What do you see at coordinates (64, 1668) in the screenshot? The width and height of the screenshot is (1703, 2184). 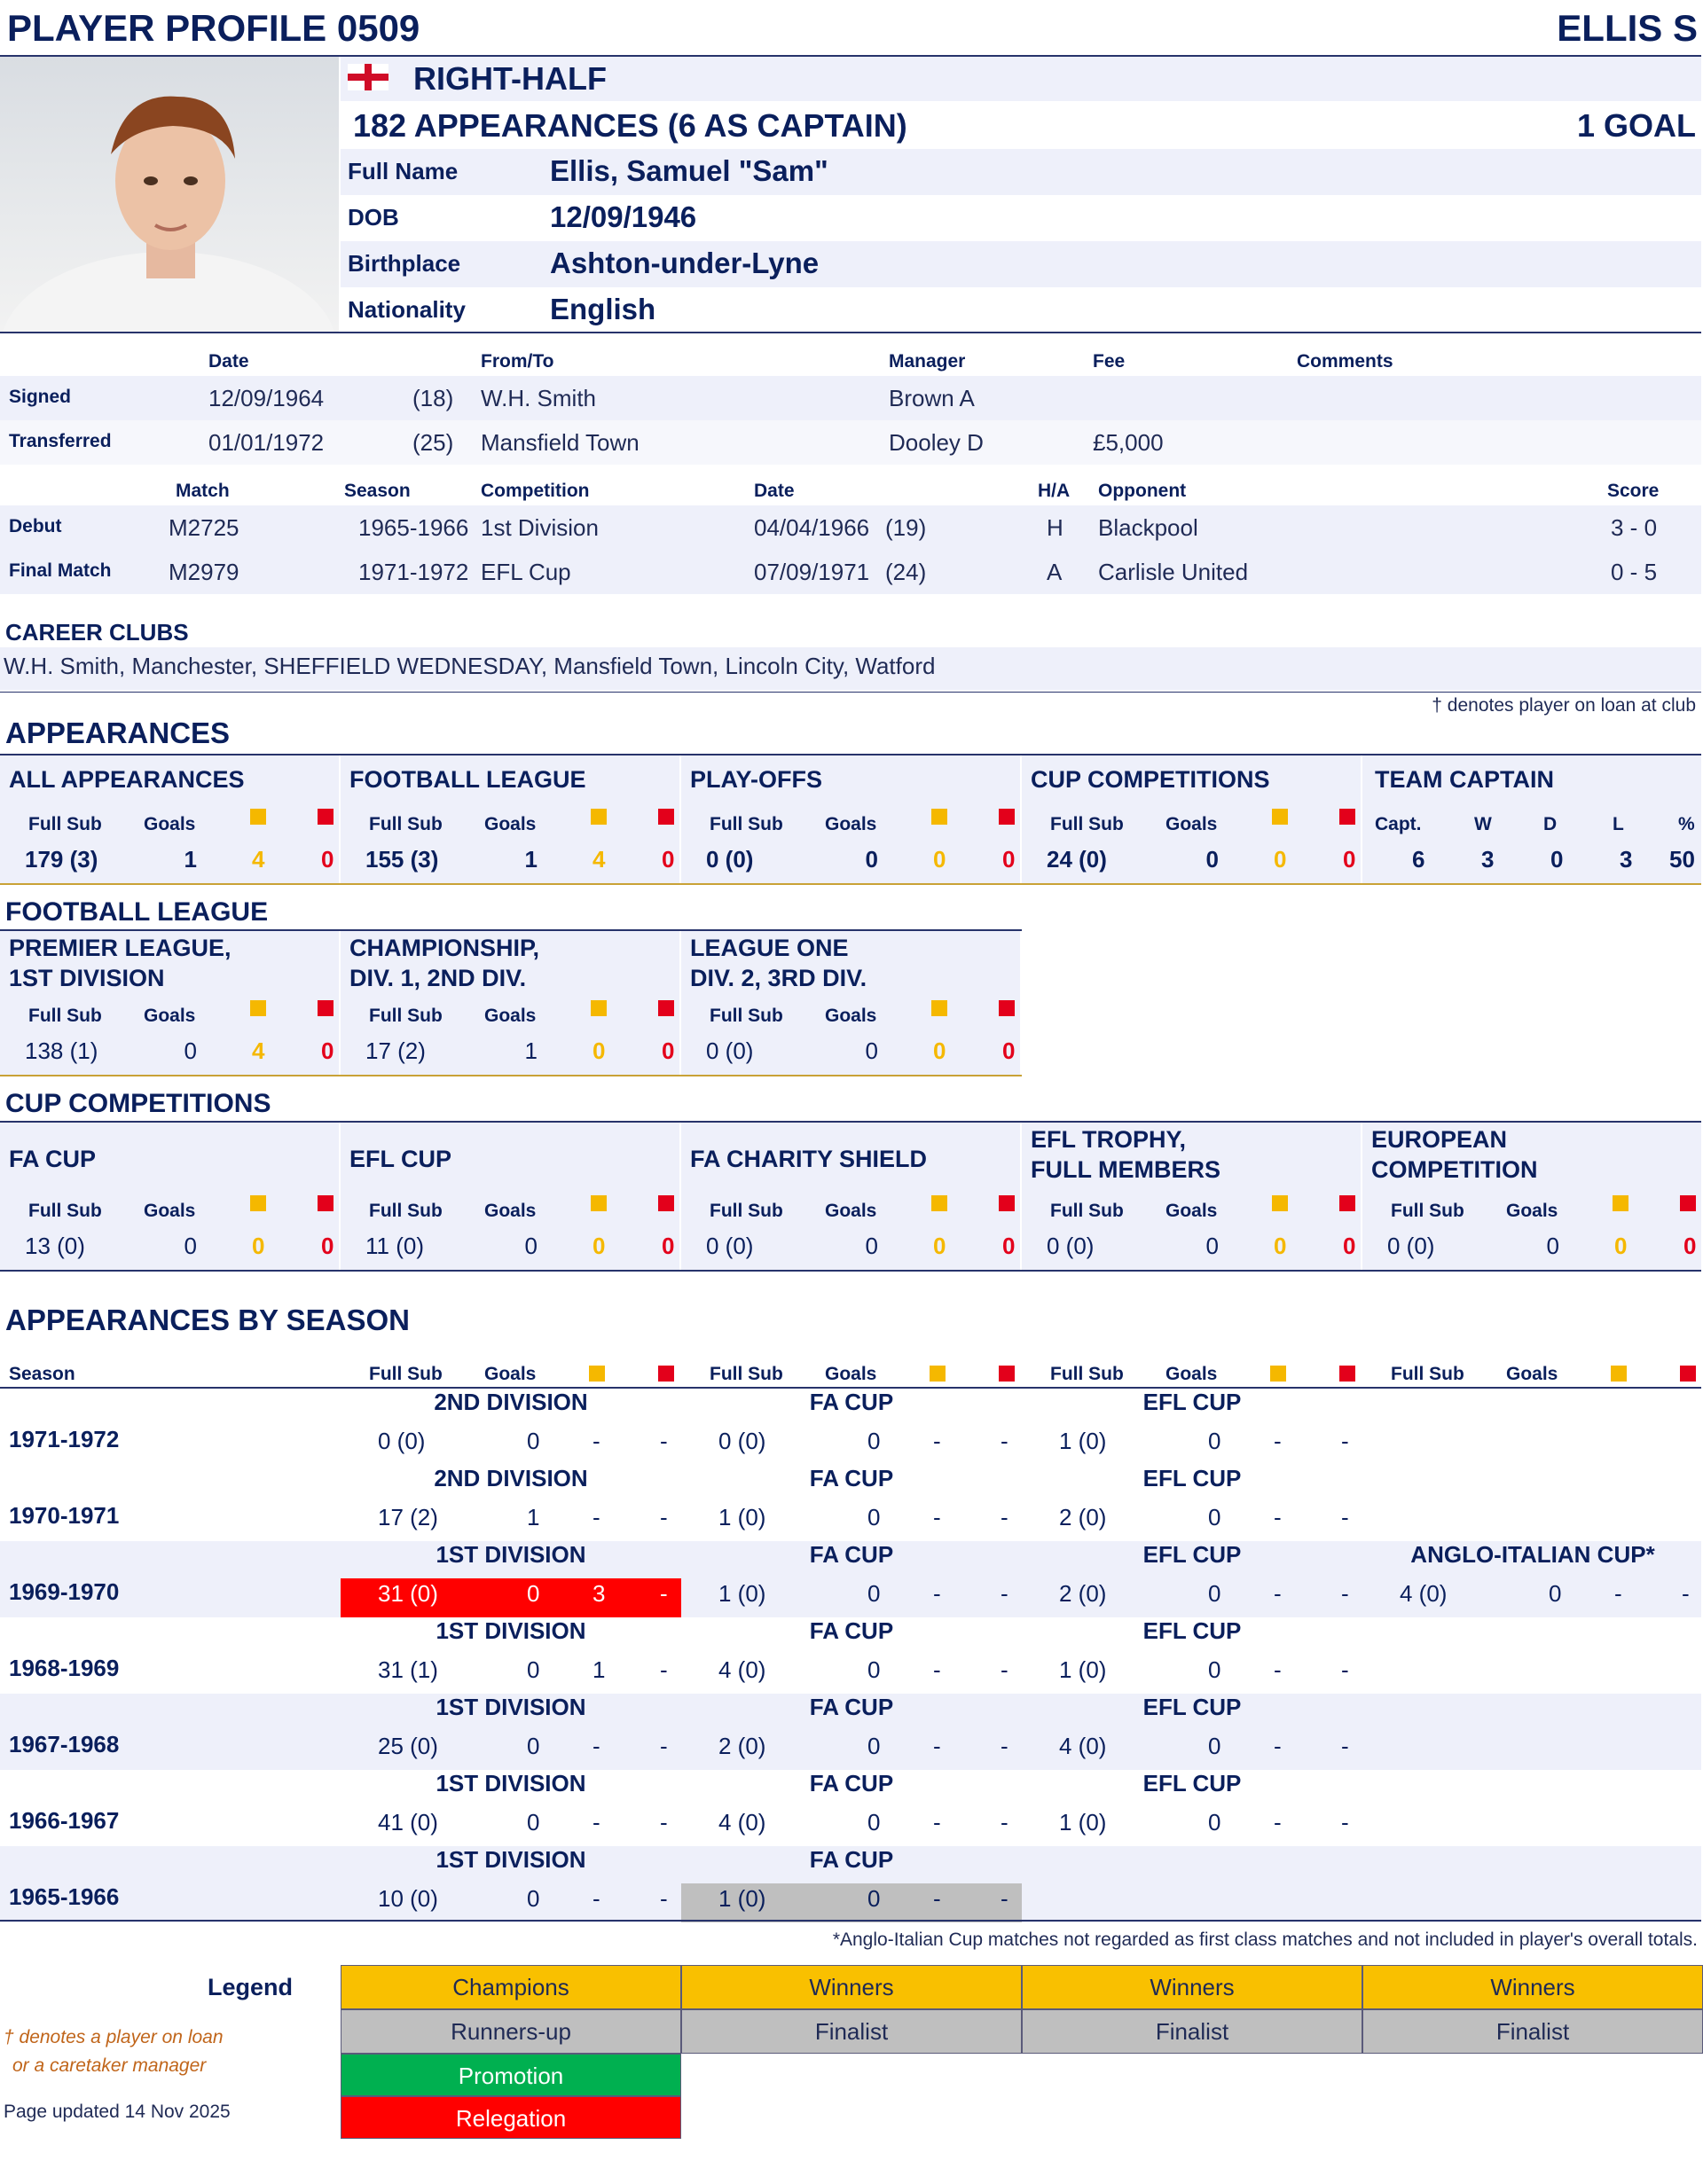 I see `season-label: 1968-1969` at bounding box center [64, 1668].